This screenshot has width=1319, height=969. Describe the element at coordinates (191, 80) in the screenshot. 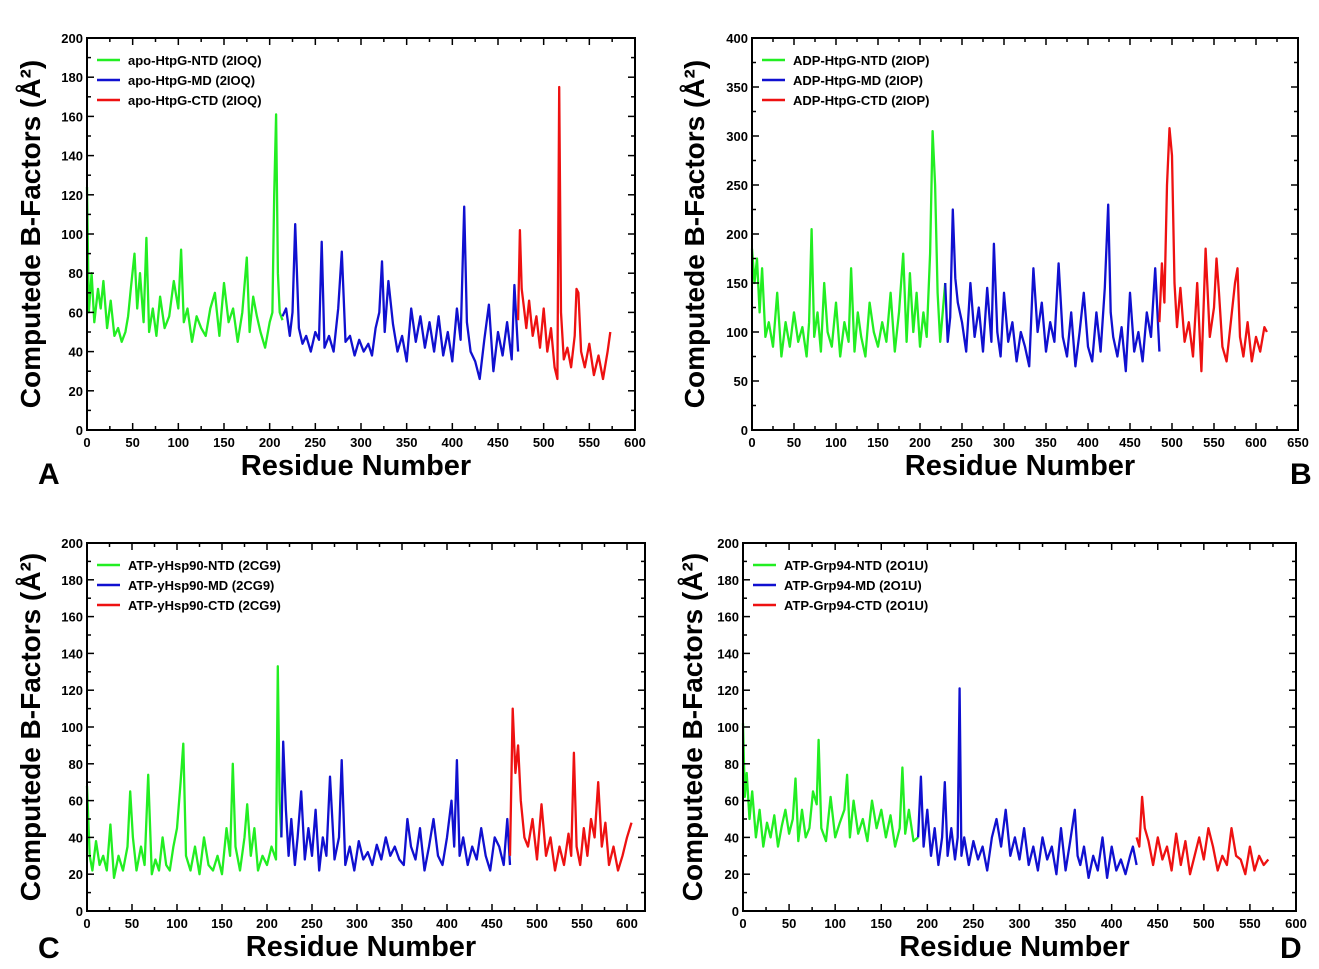

I see `legend-label: apo-HtpG-MD (2IOQ)` at that location.